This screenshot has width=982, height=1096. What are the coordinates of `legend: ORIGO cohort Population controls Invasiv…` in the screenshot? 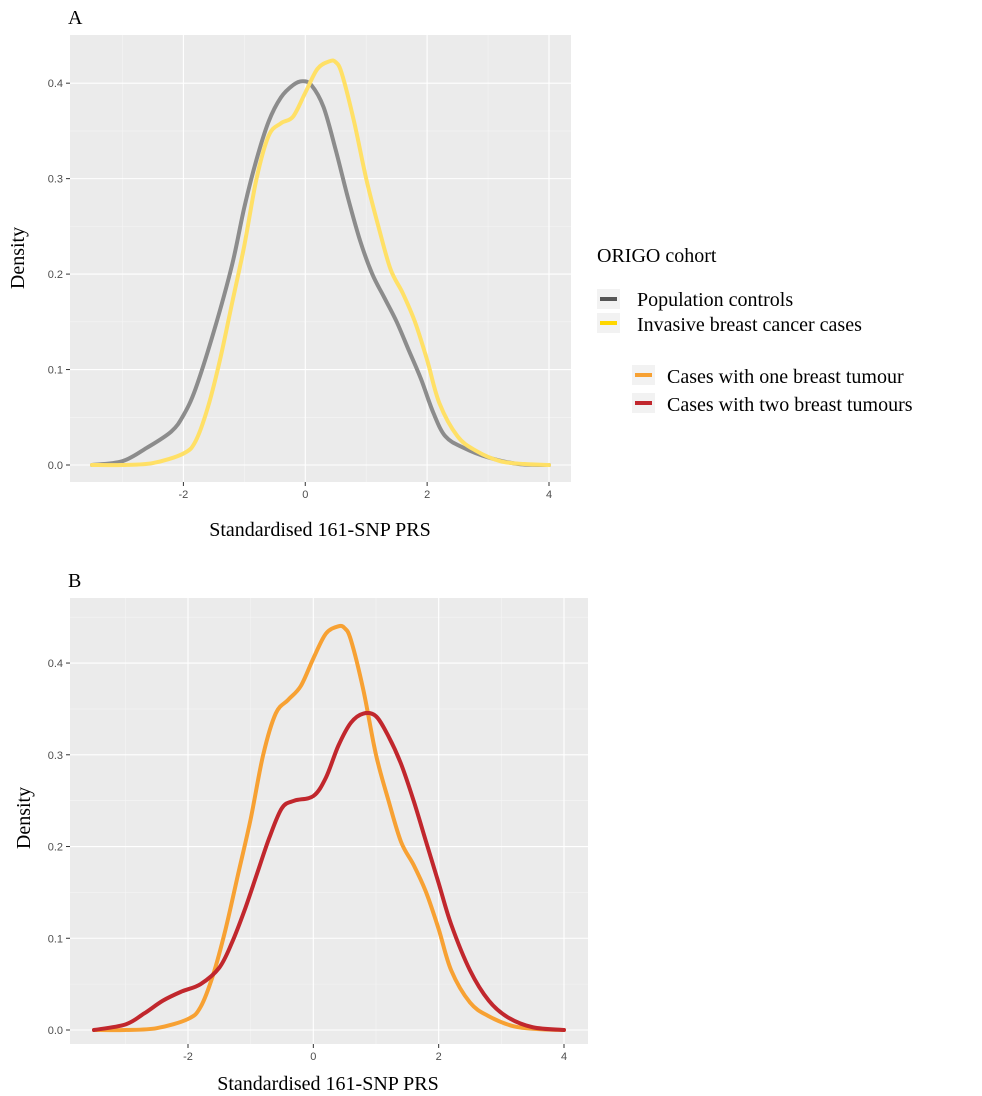 It's located at (755, 330).